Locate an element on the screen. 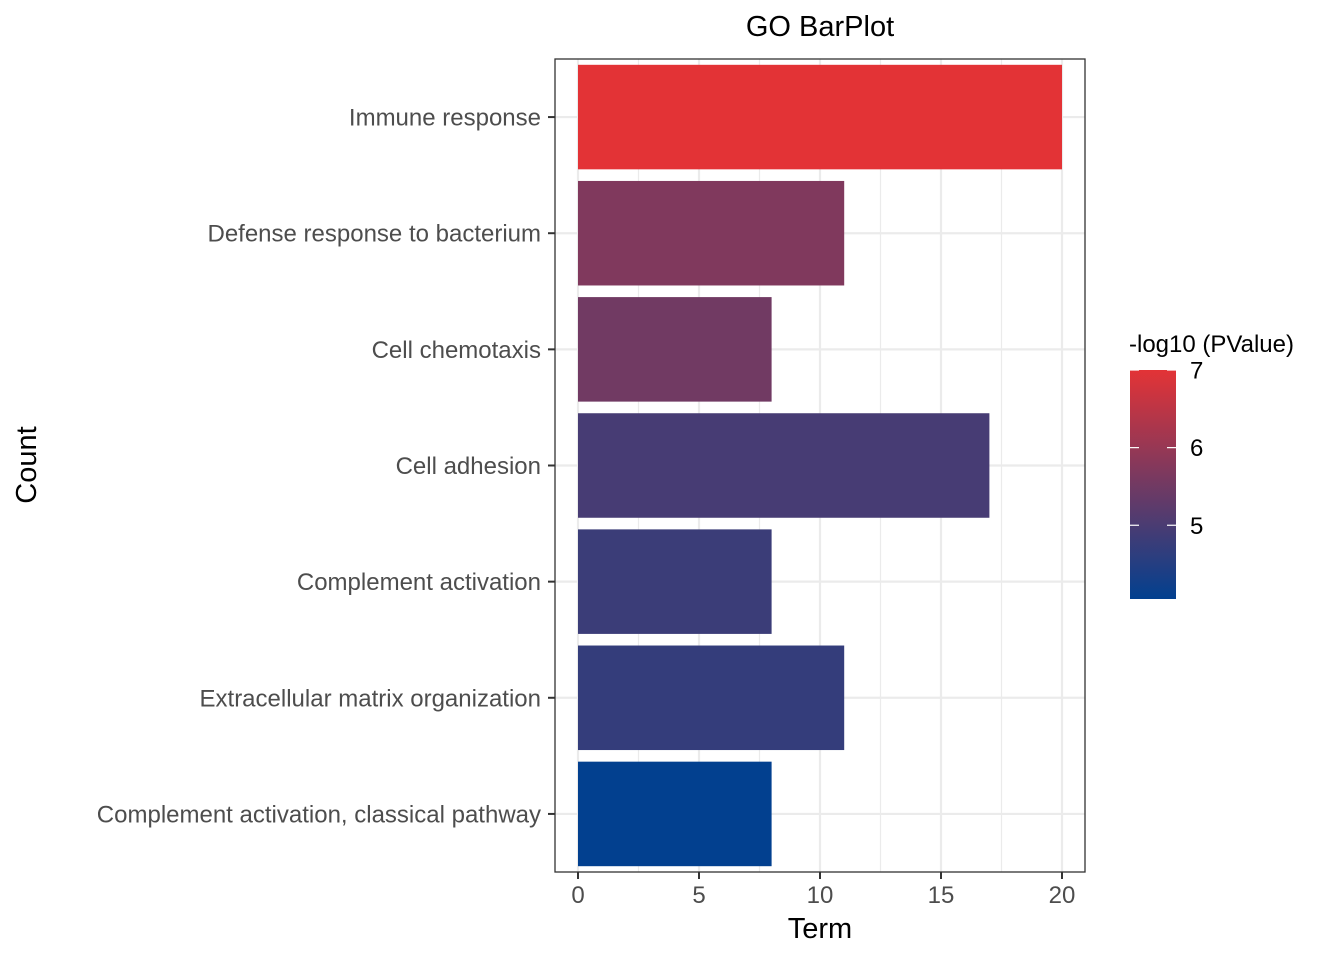  x-tick-label: 20 is located at coordinates (1062, 895).